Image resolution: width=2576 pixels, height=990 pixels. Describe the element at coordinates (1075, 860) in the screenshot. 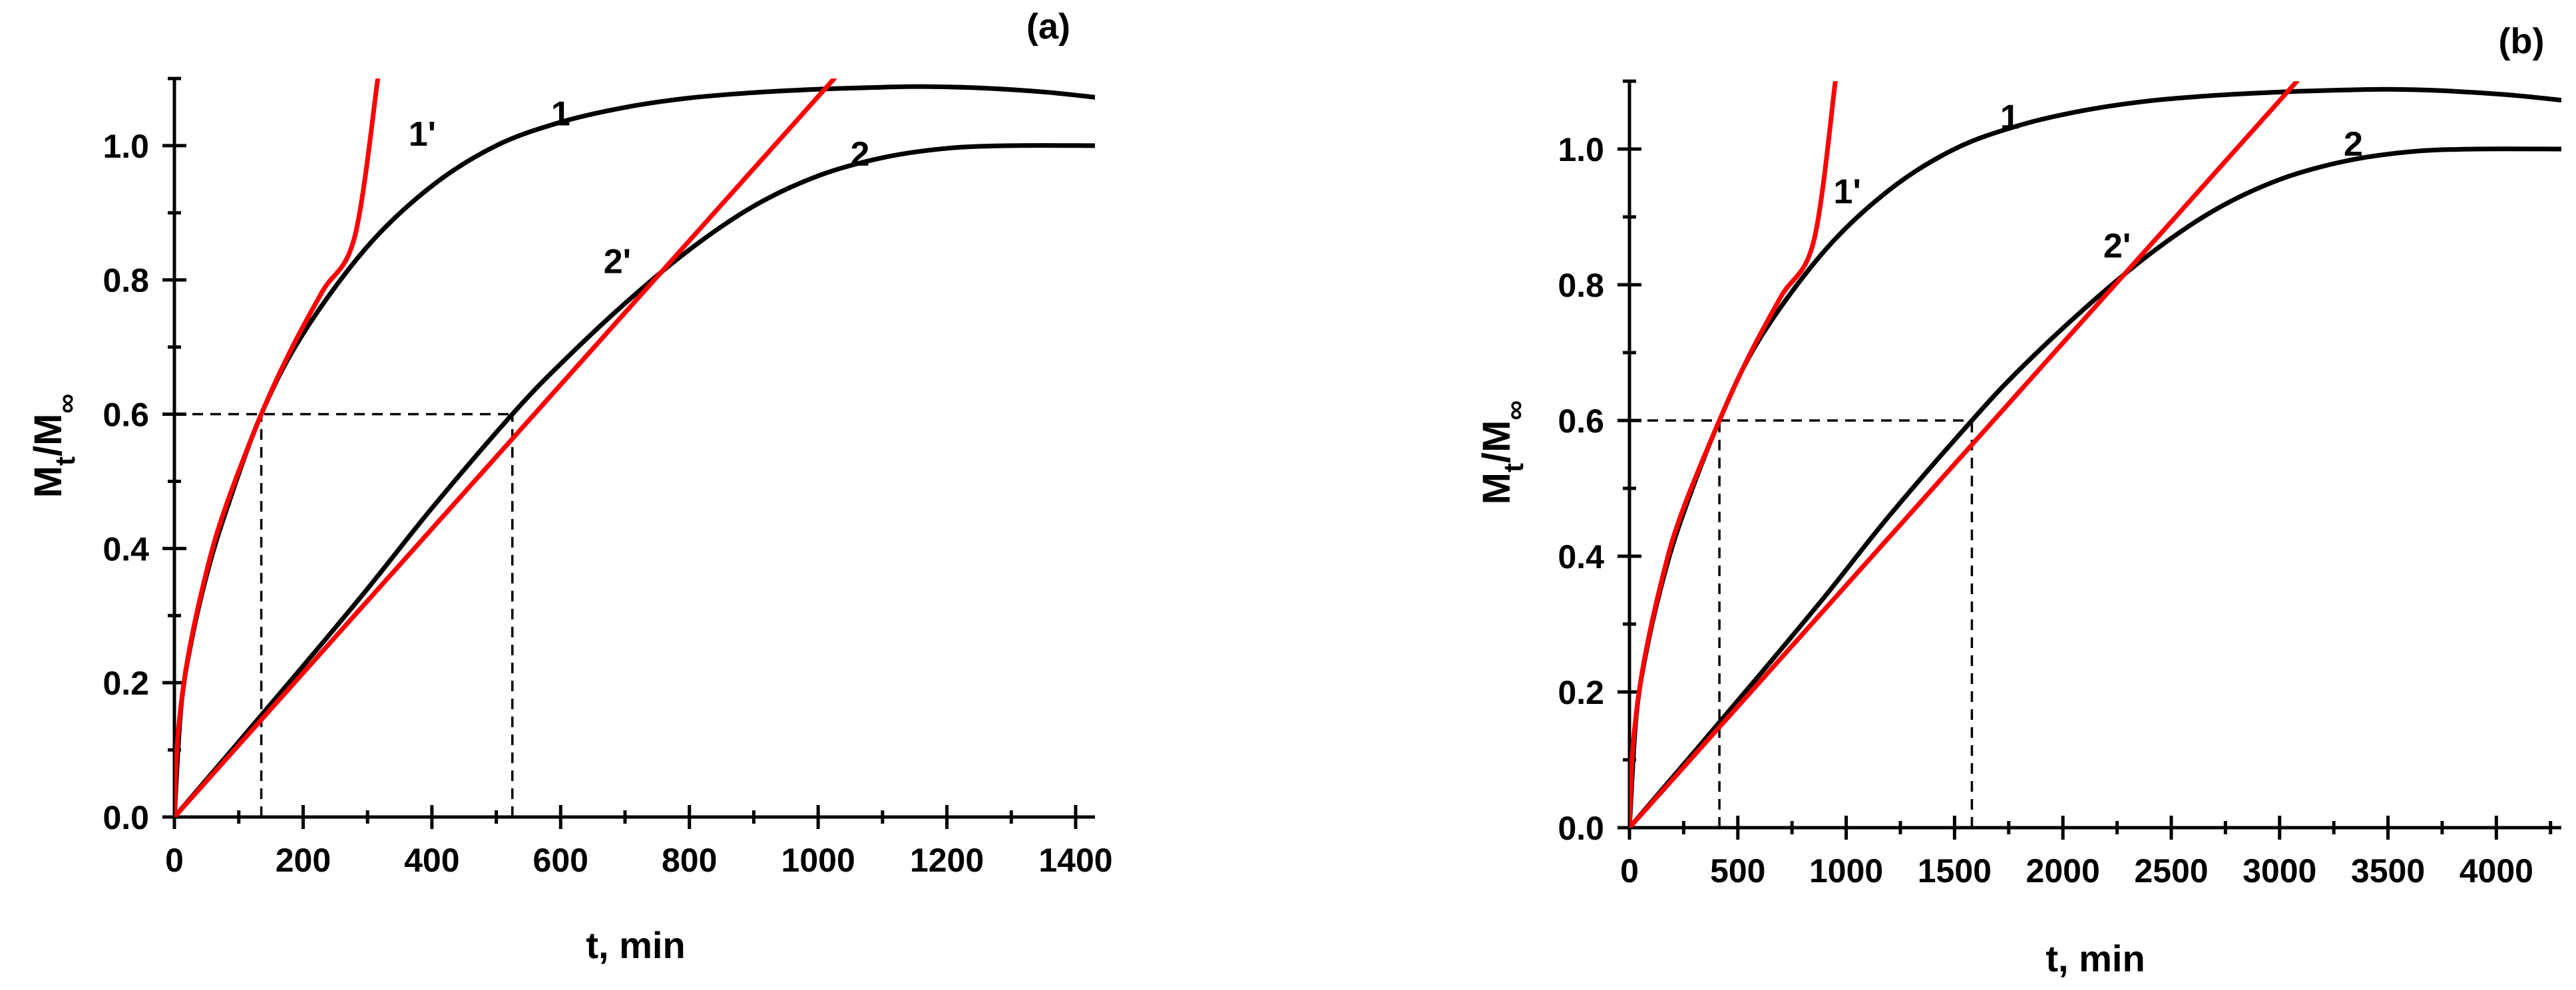

I see `x-tick-label: 1400` at that location.